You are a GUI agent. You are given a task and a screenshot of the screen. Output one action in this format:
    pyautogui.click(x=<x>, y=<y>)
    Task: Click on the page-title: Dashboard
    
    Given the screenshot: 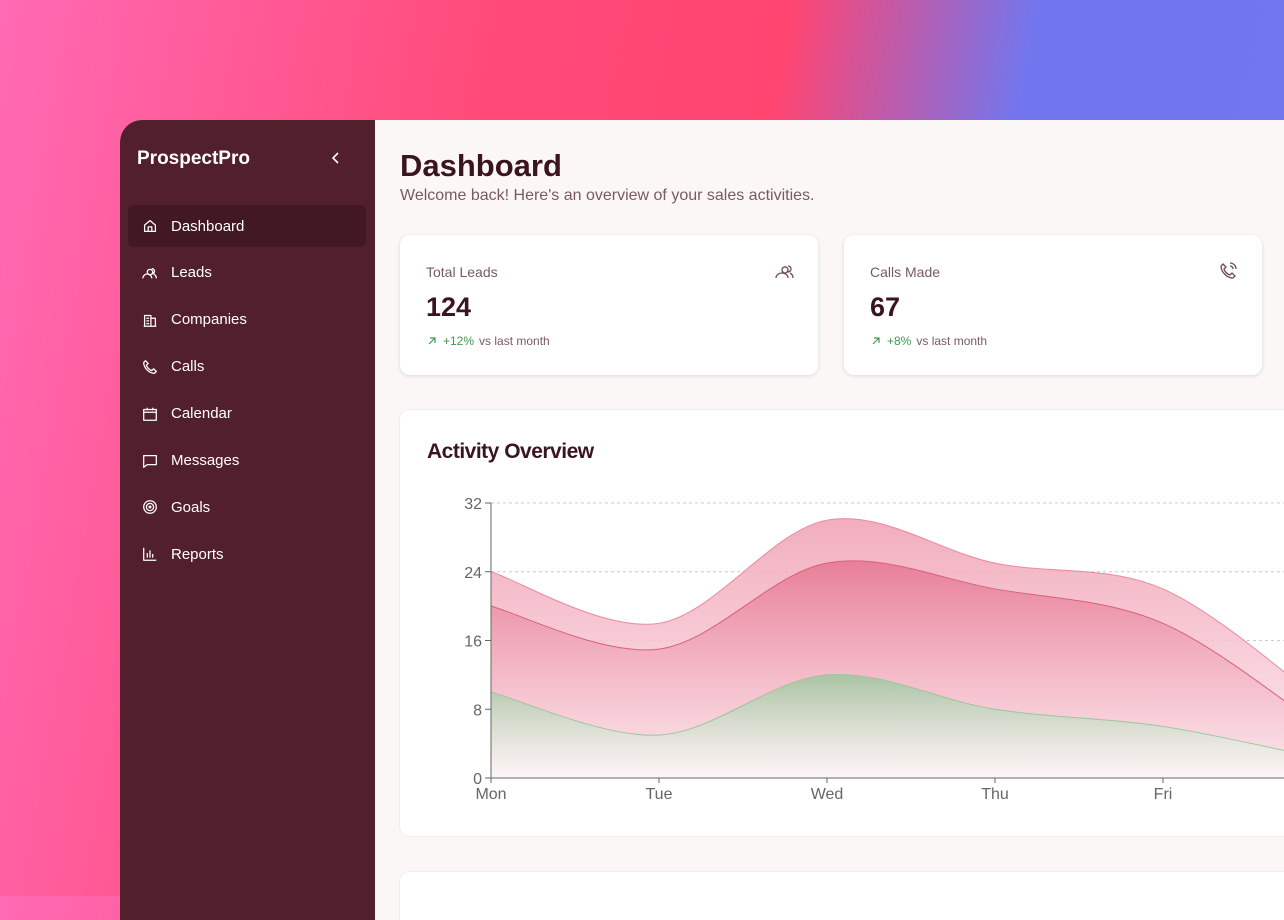 What is the action you would take?
    pyautogui.click(x=481, y=165)
    